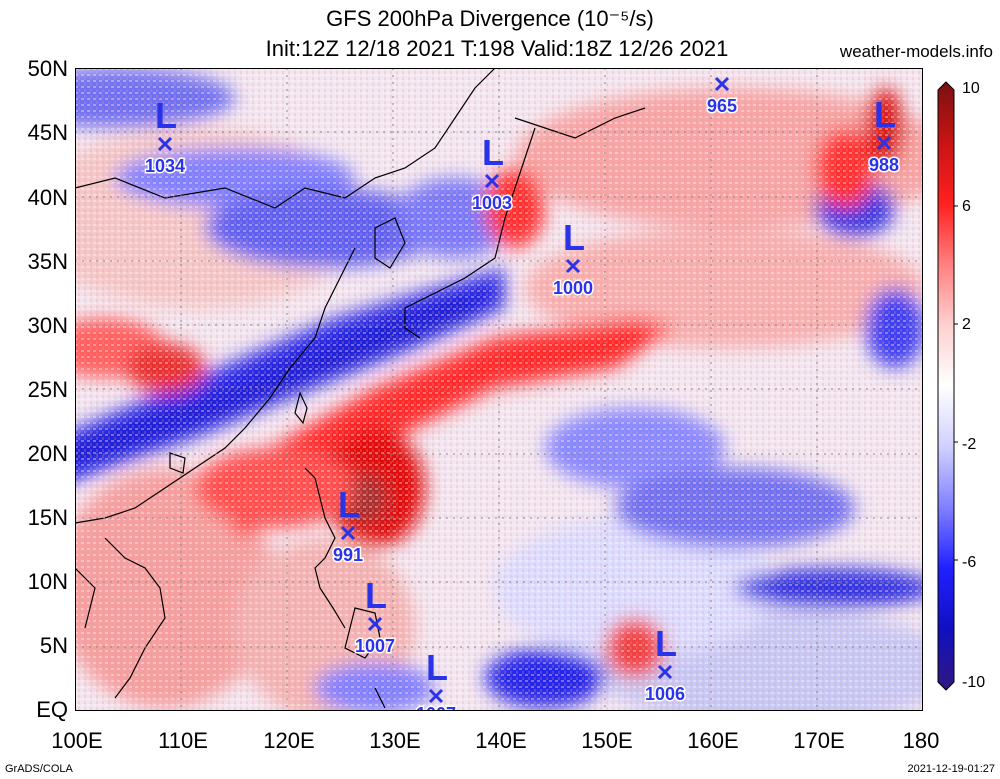  Describe the element at coordinates (966, 324) in the screenshot. I see `colorbar-label: 2` at that location.